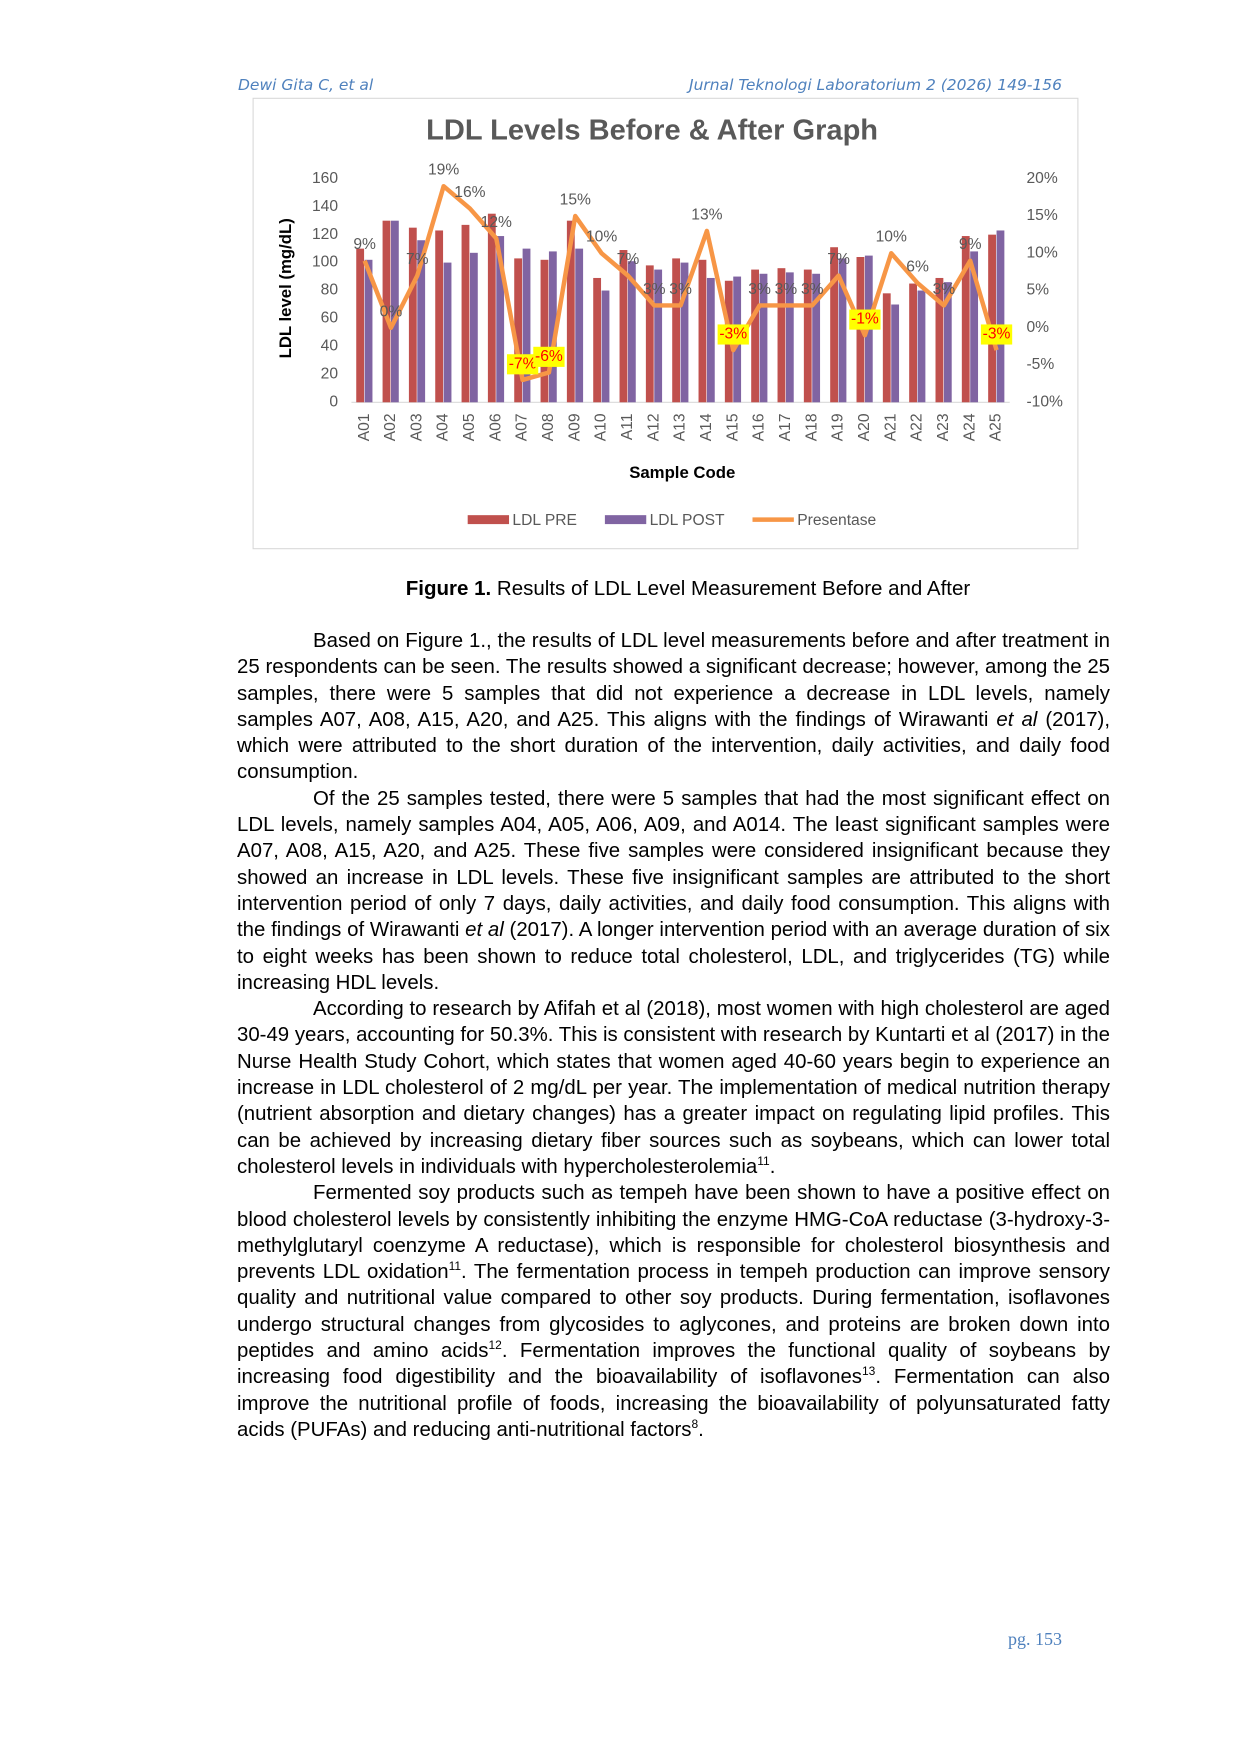 Image resolution: width=1241 pixels, height=1753 pixels. What do you see at coordinates (548, 427) in the screenshot?
I see `x-tick-label: A08` at bounding box center [548, 427].